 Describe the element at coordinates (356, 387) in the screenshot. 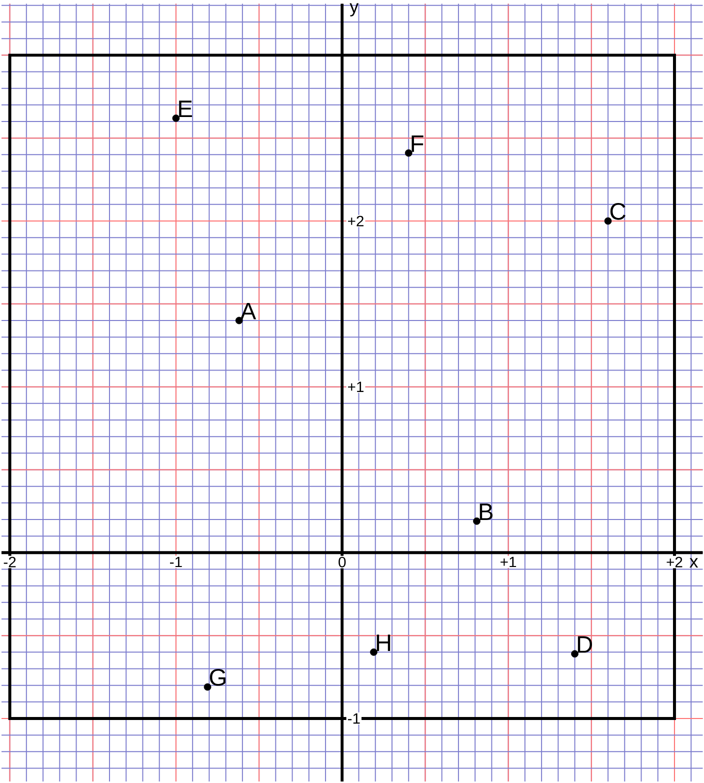

I see `y-tick-label: +1` at that location.